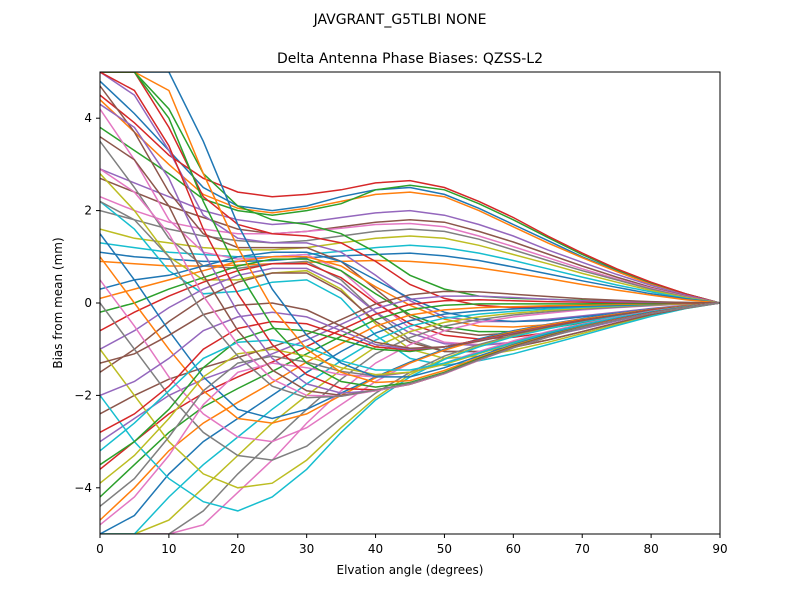 Image resolution: width=800 pixels, height=600 pixels. What do you see at coordinates (582, 549) in the screenshot?
I see `x-tick-label: 70` at bounding box center [582, 549].